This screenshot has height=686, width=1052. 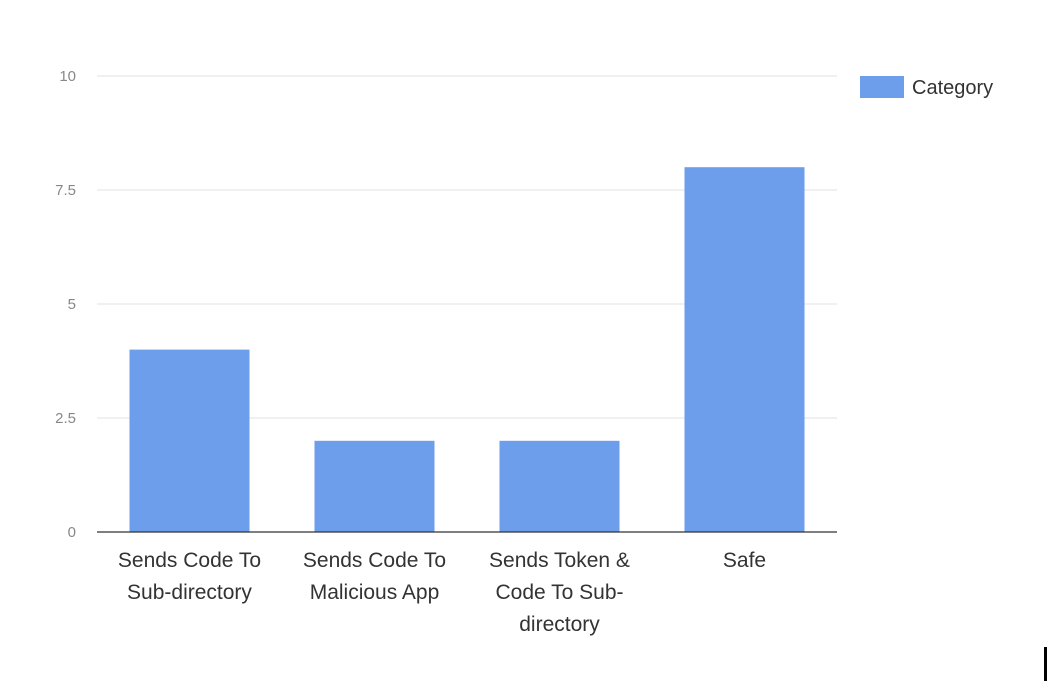 What do you see at coordinates (72, 532) in the screenshot?
I see `y-tick-label: 0` at bounding box center [72, 532].